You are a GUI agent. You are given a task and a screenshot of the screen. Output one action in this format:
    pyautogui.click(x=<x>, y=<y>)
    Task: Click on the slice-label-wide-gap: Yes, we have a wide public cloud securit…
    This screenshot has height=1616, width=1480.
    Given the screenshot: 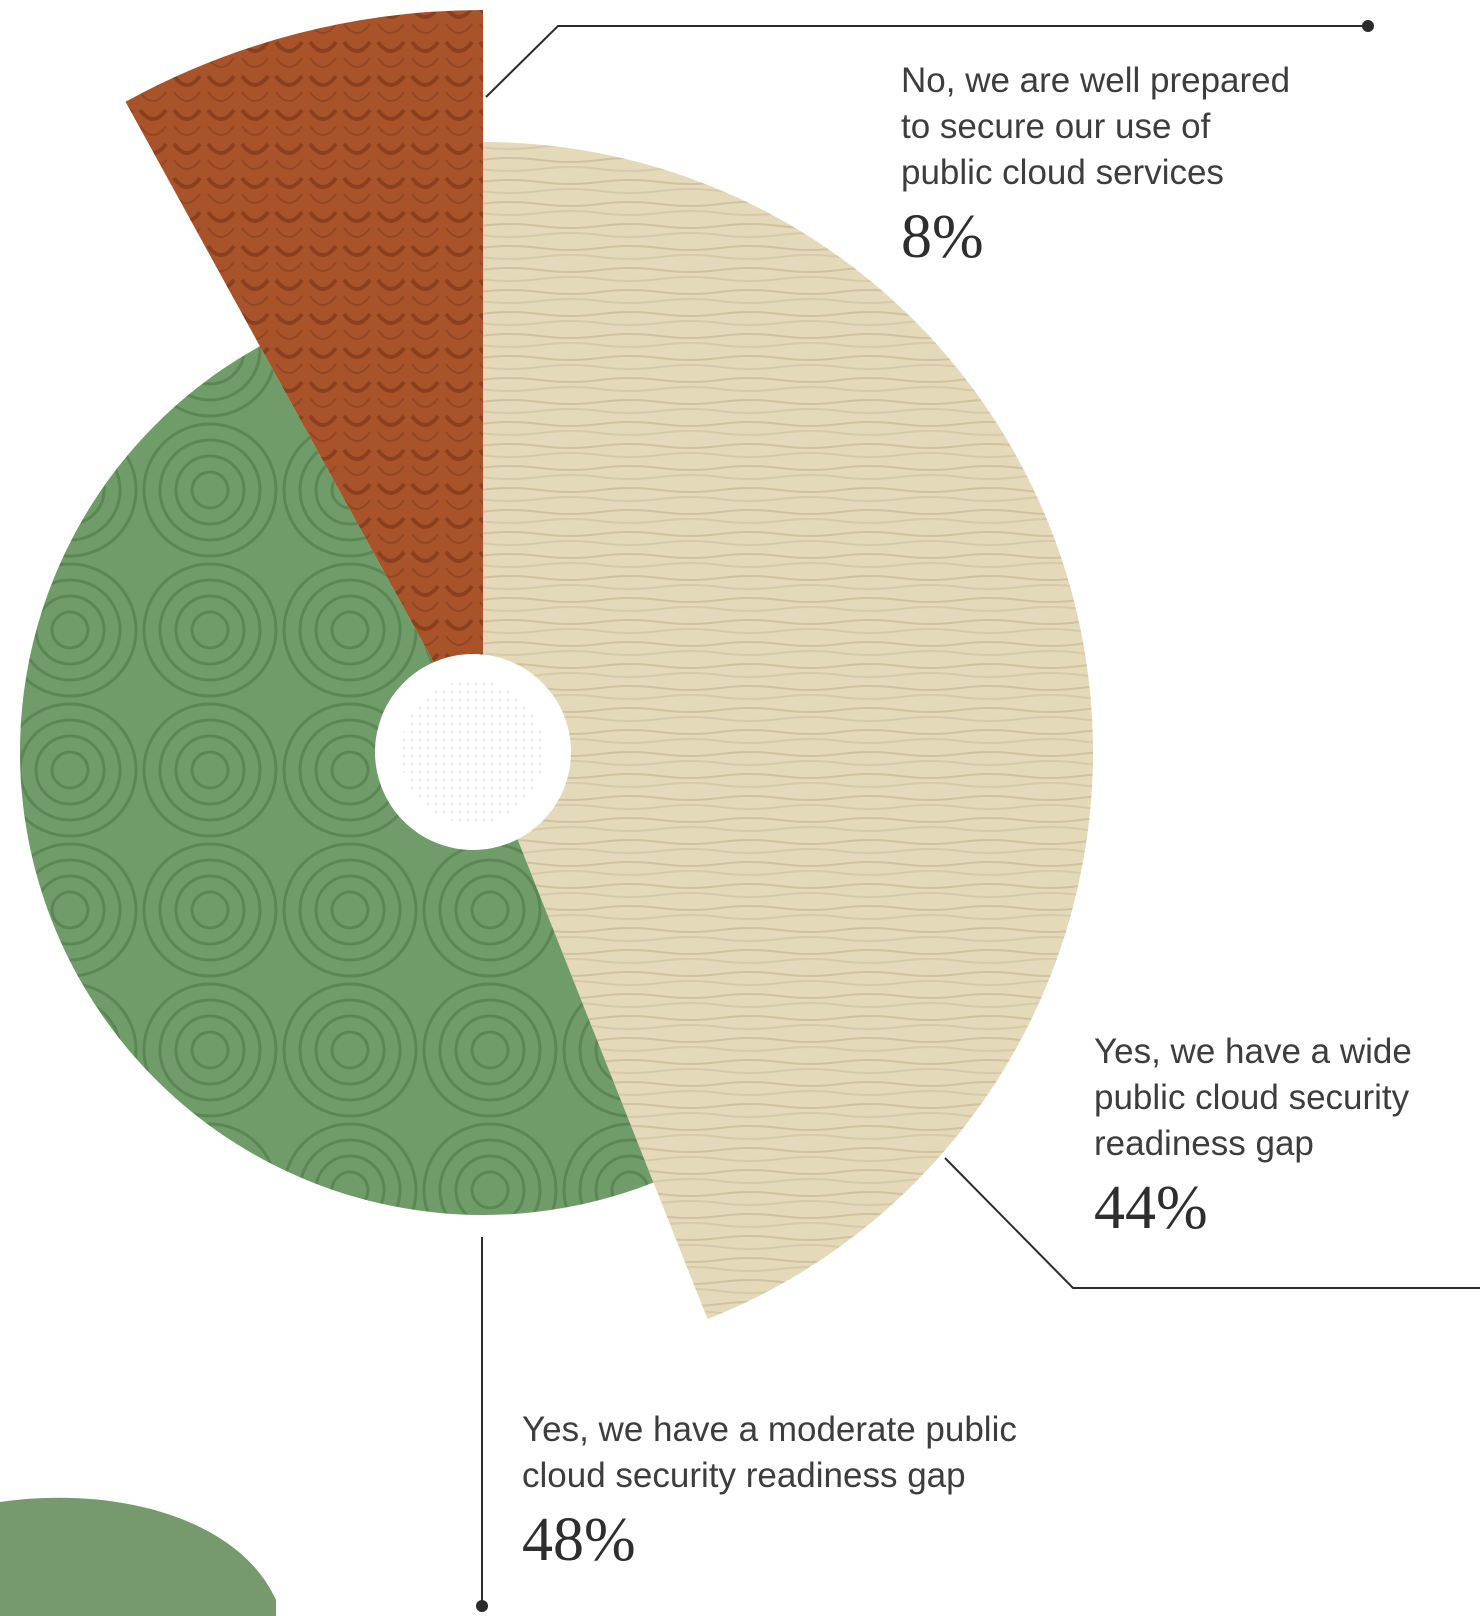 What is the action you would take?
    pyautogui.click(x=1284, y=1136)
    